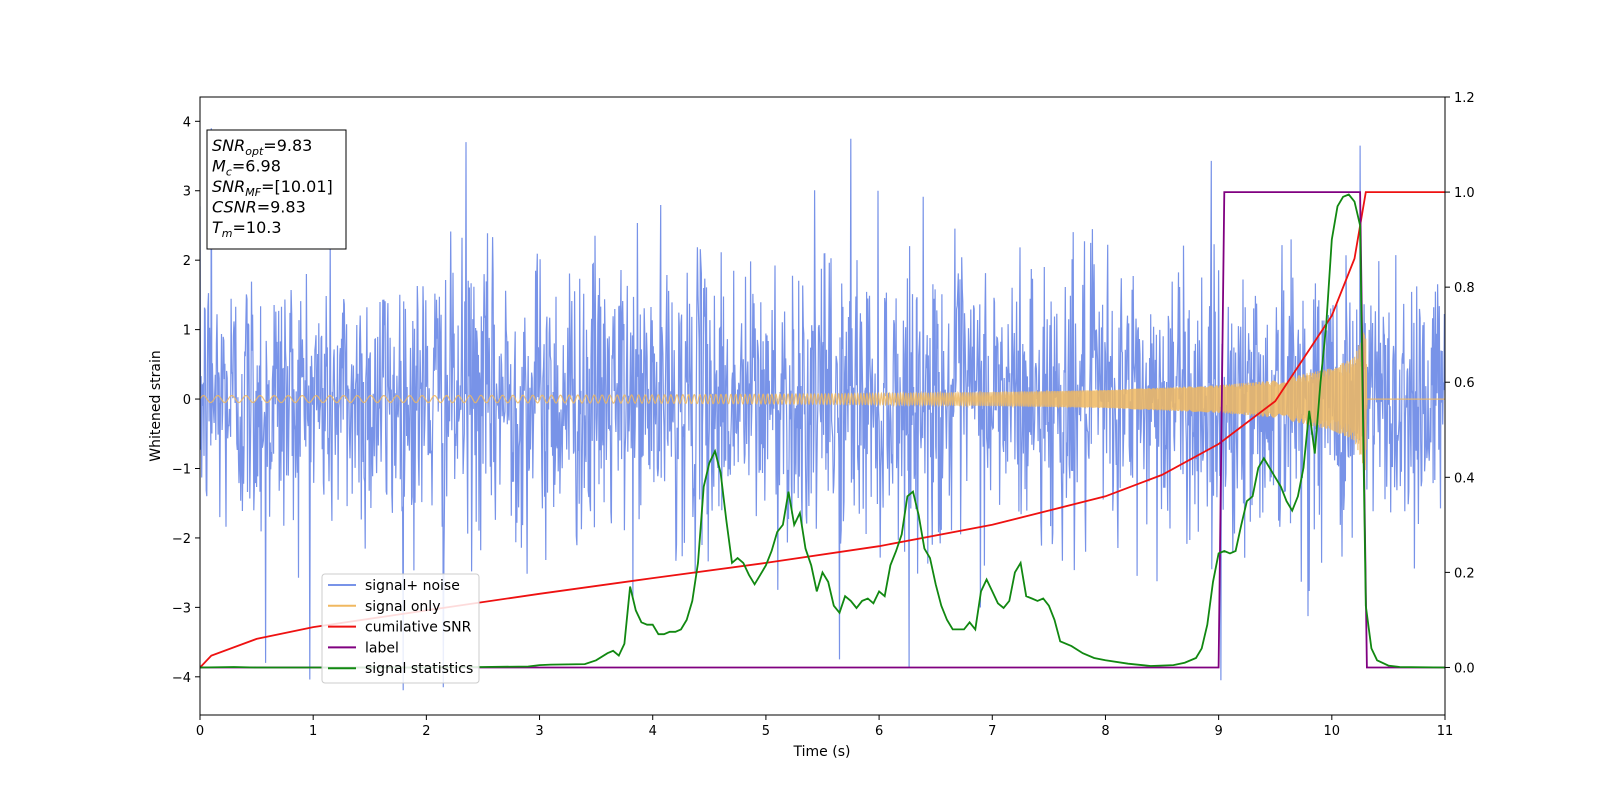  I want to click on y-axis-right: 1.2 1.0 0.8 0.6 0.4 0.2 0.0, so click(1460, 383).